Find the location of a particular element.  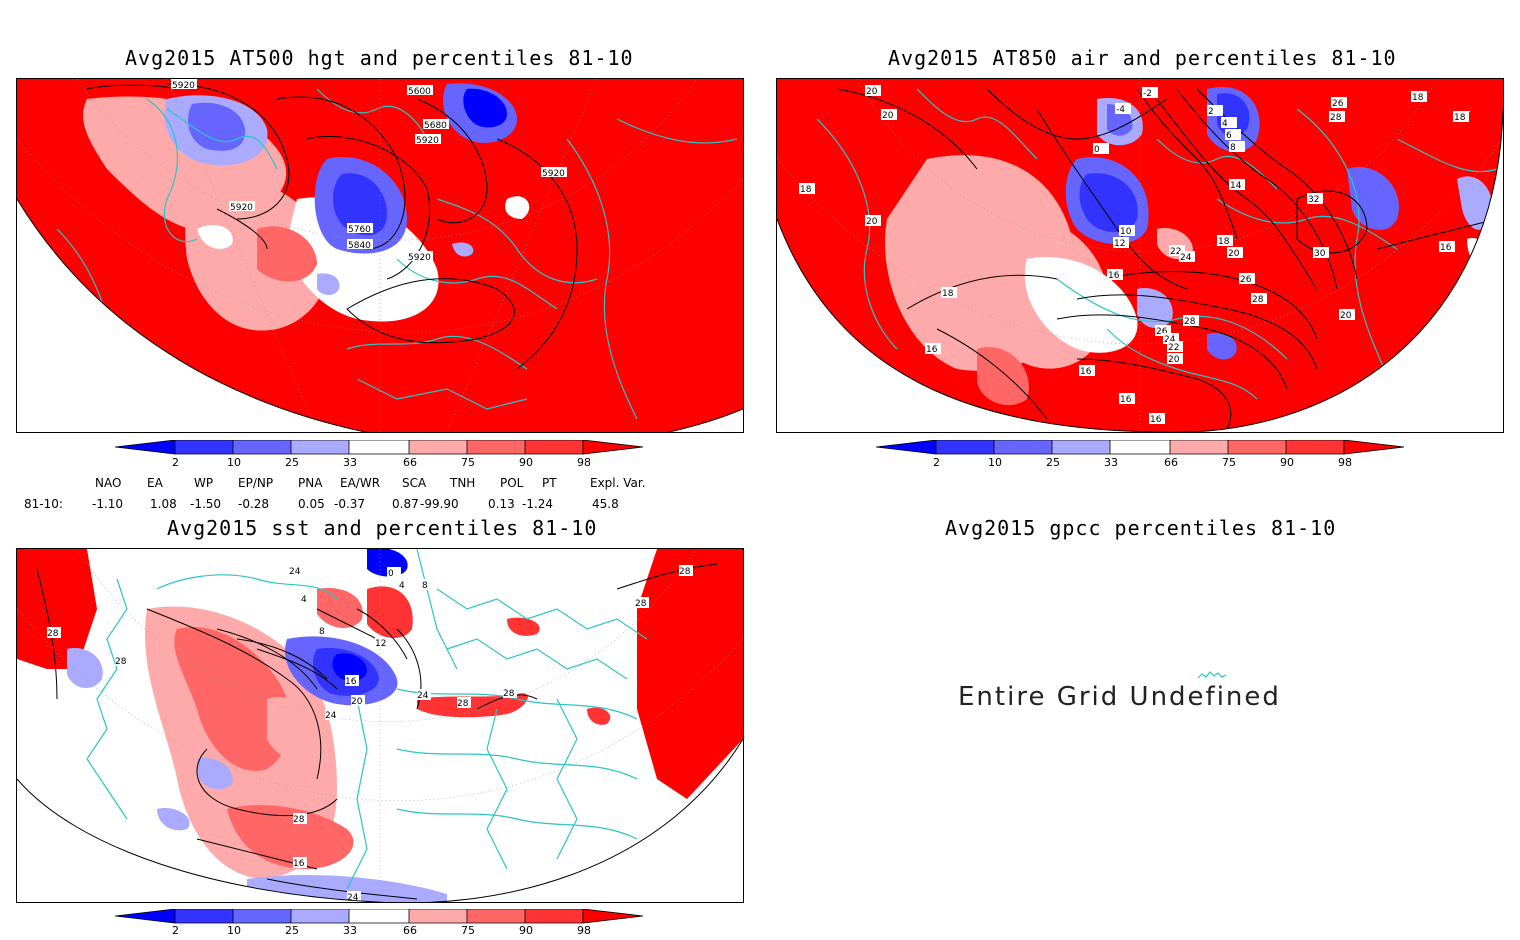

sst-panel-title: Avg2015 sst and percentiles 81-10 is located at coordinates (382, 528).